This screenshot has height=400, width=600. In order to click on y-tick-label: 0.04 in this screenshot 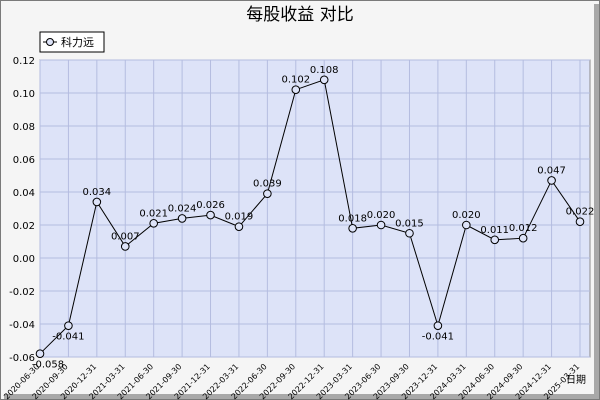, I will do `click(24, 193)`.